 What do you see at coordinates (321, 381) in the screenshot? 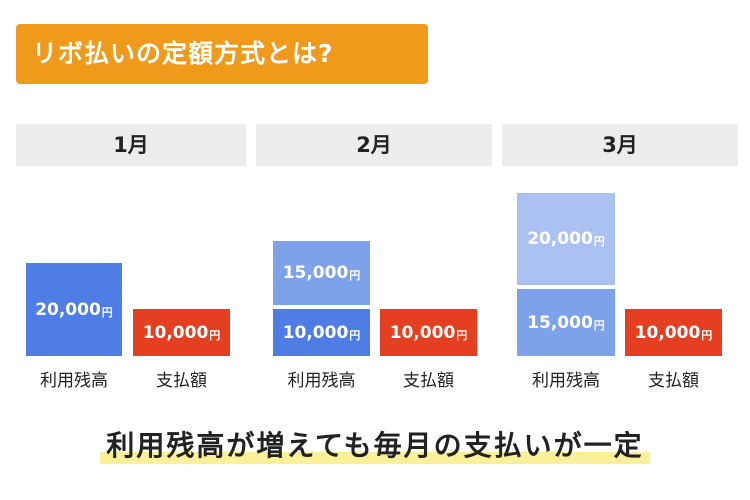
I see `balance-label-2: 利用残高` at bounding box center [321, 381].